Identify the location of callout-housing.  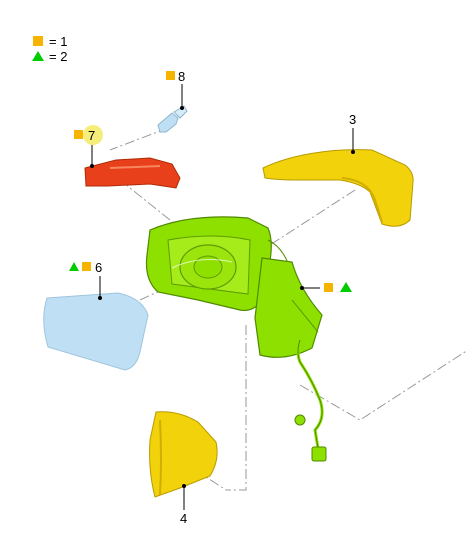
(338, 287).